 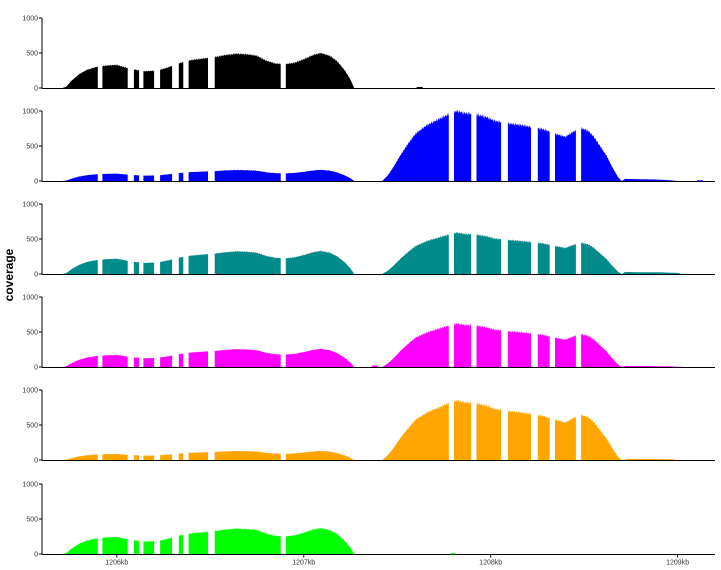 I want to click on coverage-panel-6: 0 500 1000, so click(x=368, y=520).